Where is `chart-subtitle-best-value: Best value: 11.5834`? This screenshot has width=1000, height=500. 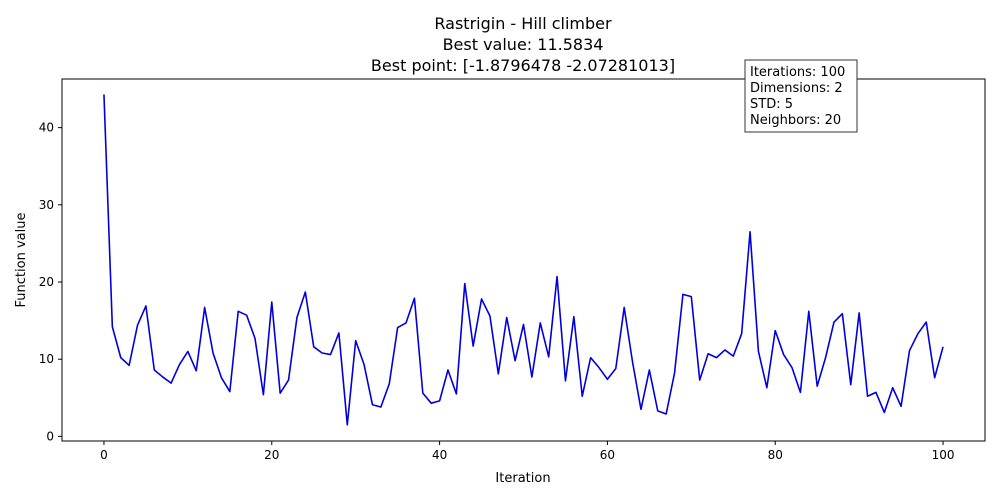
chart-subtitle-best-value: Best value: 11.5834 is located at coordinates (523, 44).